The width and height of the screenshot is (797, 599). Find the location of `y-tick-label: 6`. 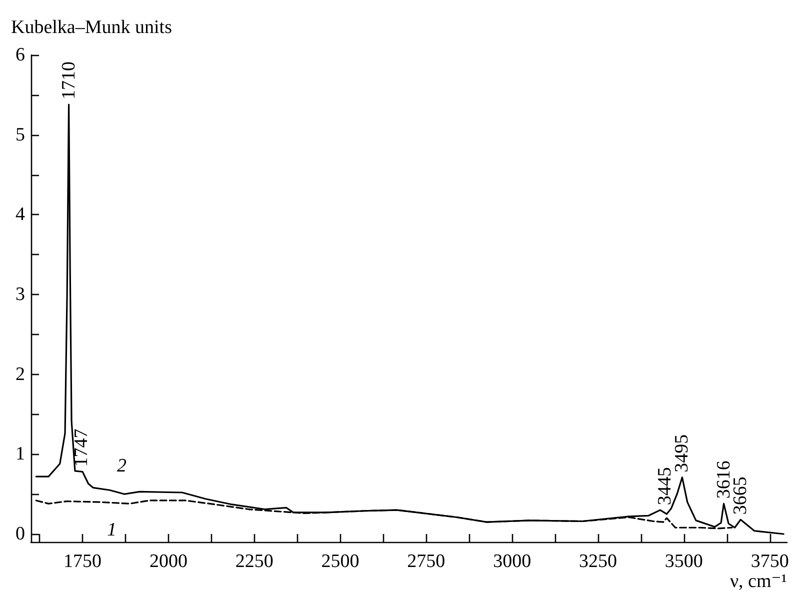

y-tick-label: 6 is located at coordinates (20, 55).